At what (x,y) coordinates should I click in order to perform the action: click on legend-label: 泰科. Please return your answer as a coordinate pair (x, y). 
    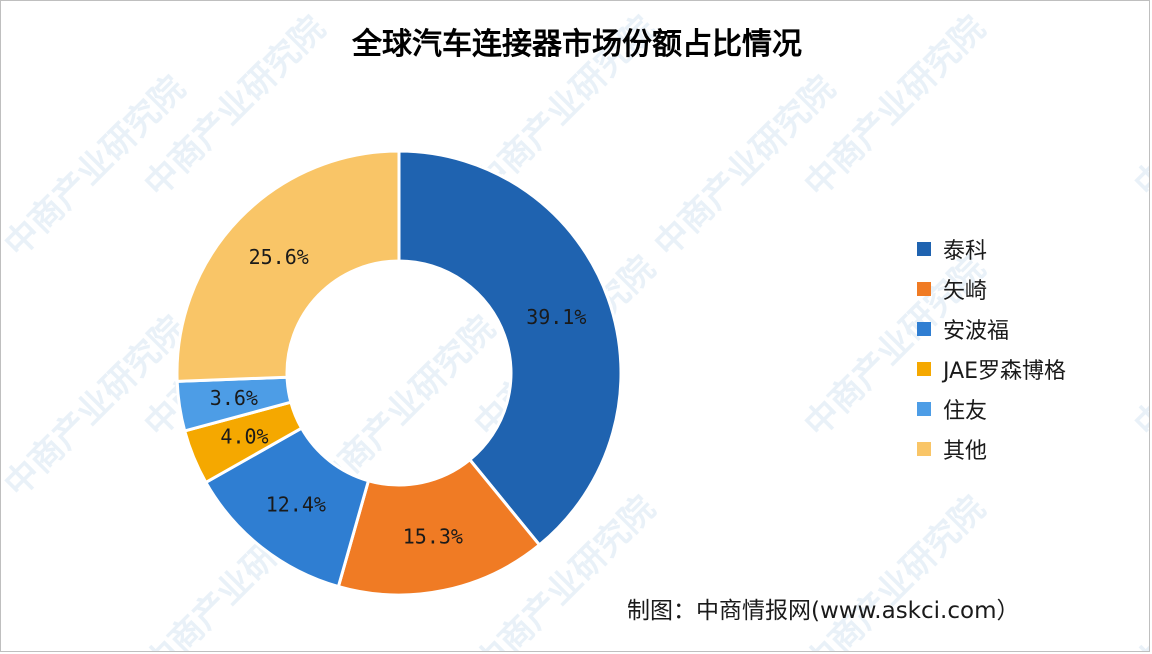
    Looking at the image, I should click on (965, 251).